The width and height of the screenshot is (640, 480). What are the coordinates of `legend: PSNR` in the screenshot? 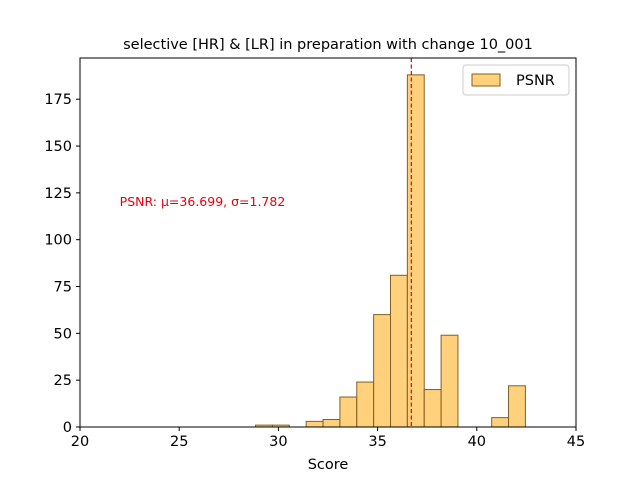 It's located at (516, 80).